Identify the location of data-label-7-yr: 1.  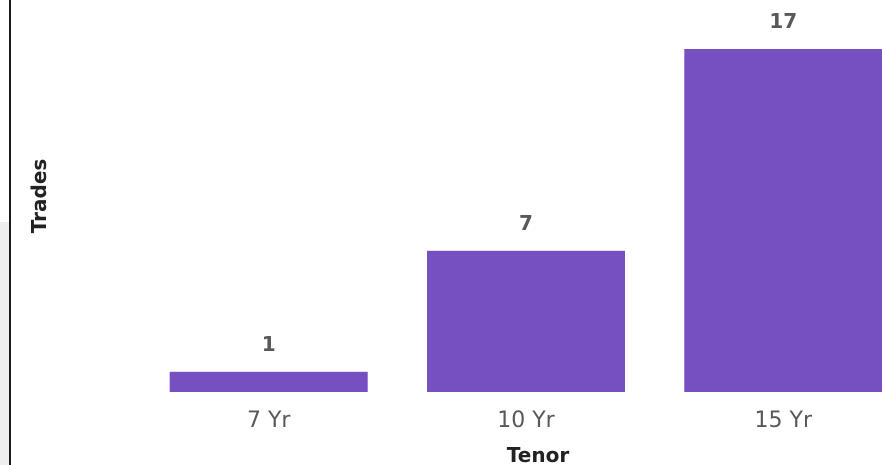
(269, 344).